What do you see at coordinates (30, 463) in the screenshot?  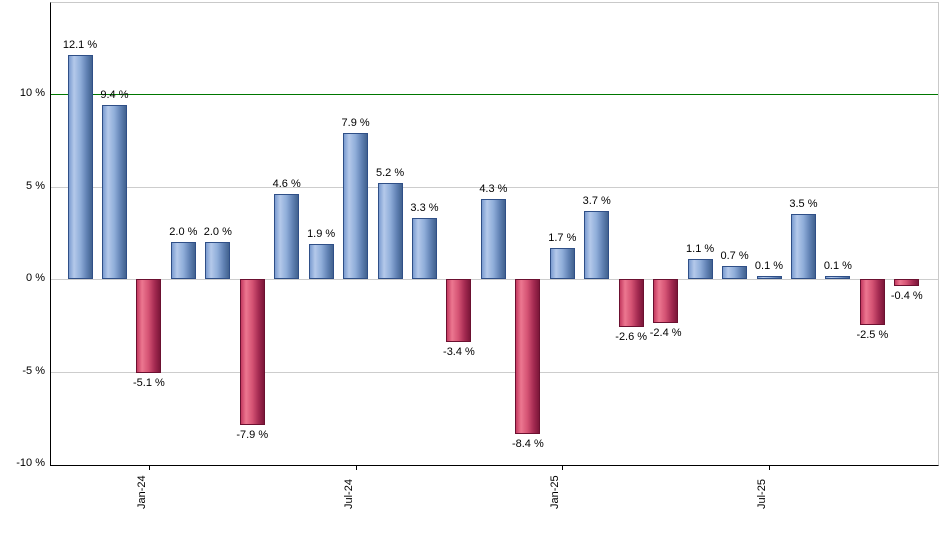 I see `y-axis-label: -10 %` at bounding box center [30, 463].